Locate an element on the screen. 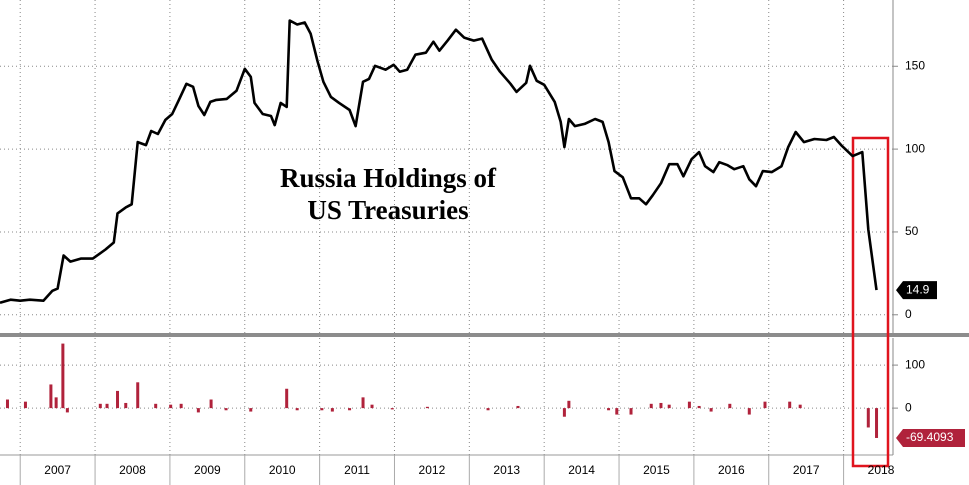  last-value-label: -69.4093 is located at coordinates (930, 437).